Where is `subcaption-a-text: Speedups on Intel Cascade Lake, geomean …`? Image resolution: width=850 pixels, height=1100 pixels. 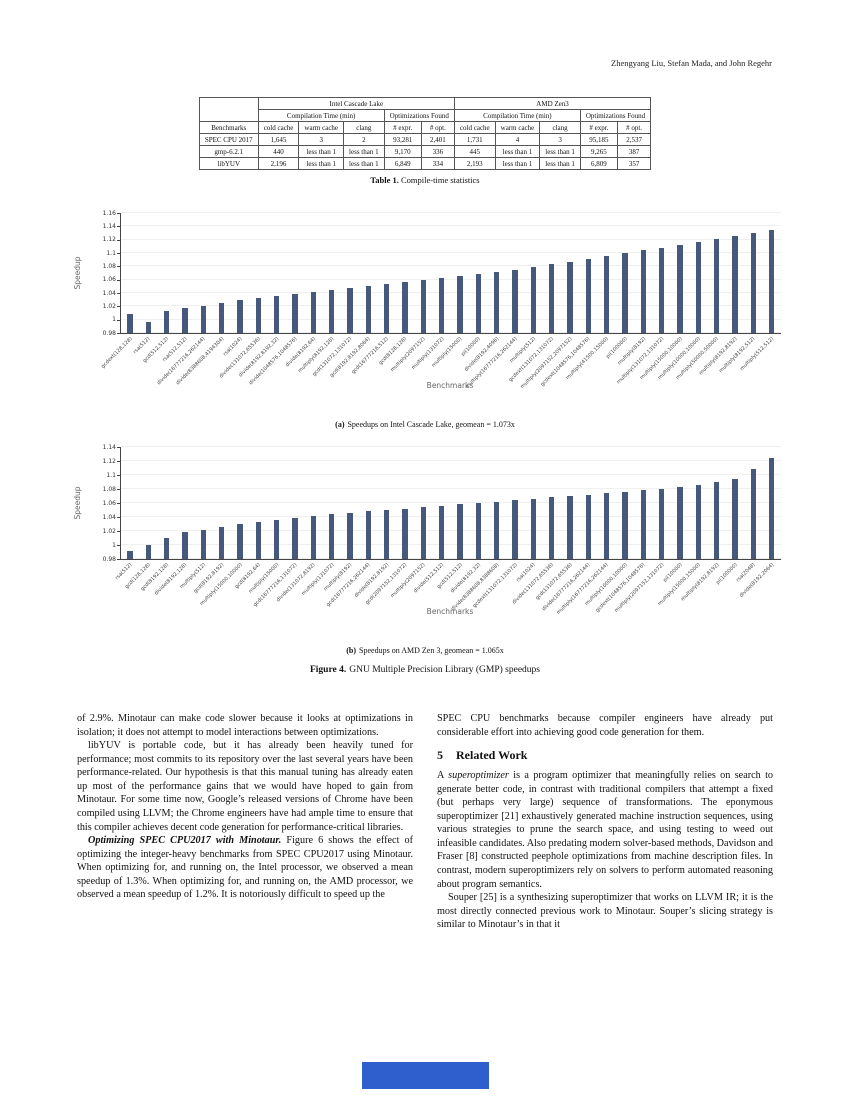 subcaption-a-text: Speedups on Intel Cascade Lake, geomean … is located at coordinates (431, 424).